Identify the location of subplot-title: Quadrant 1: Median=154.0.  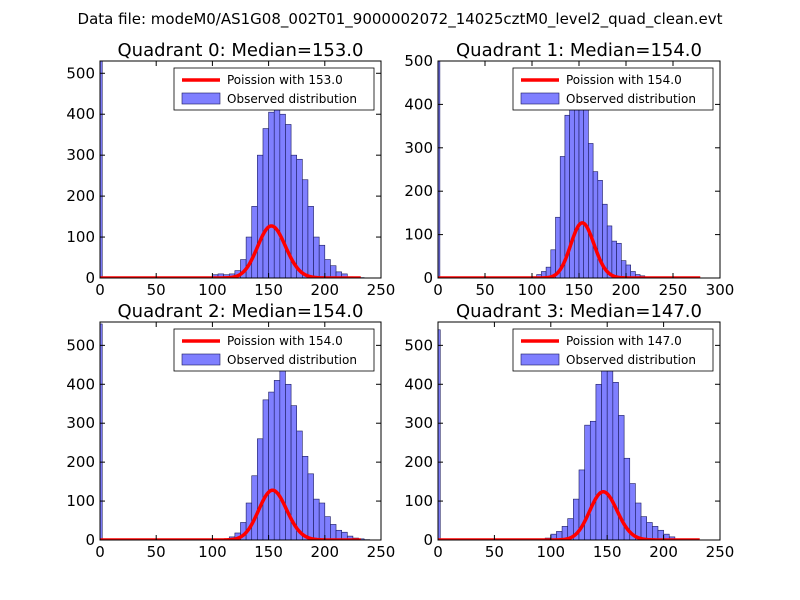
(579, 50).